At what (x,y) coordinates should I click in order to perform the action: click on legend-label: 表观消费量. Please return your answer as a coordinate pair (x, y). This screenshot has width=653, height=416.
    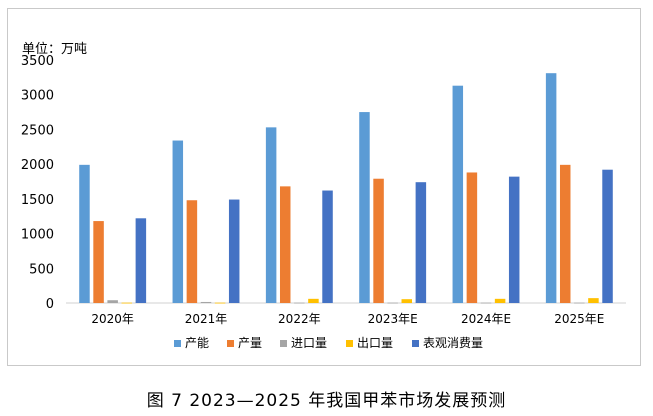
    Looking at the image, I should click on (453, 343).